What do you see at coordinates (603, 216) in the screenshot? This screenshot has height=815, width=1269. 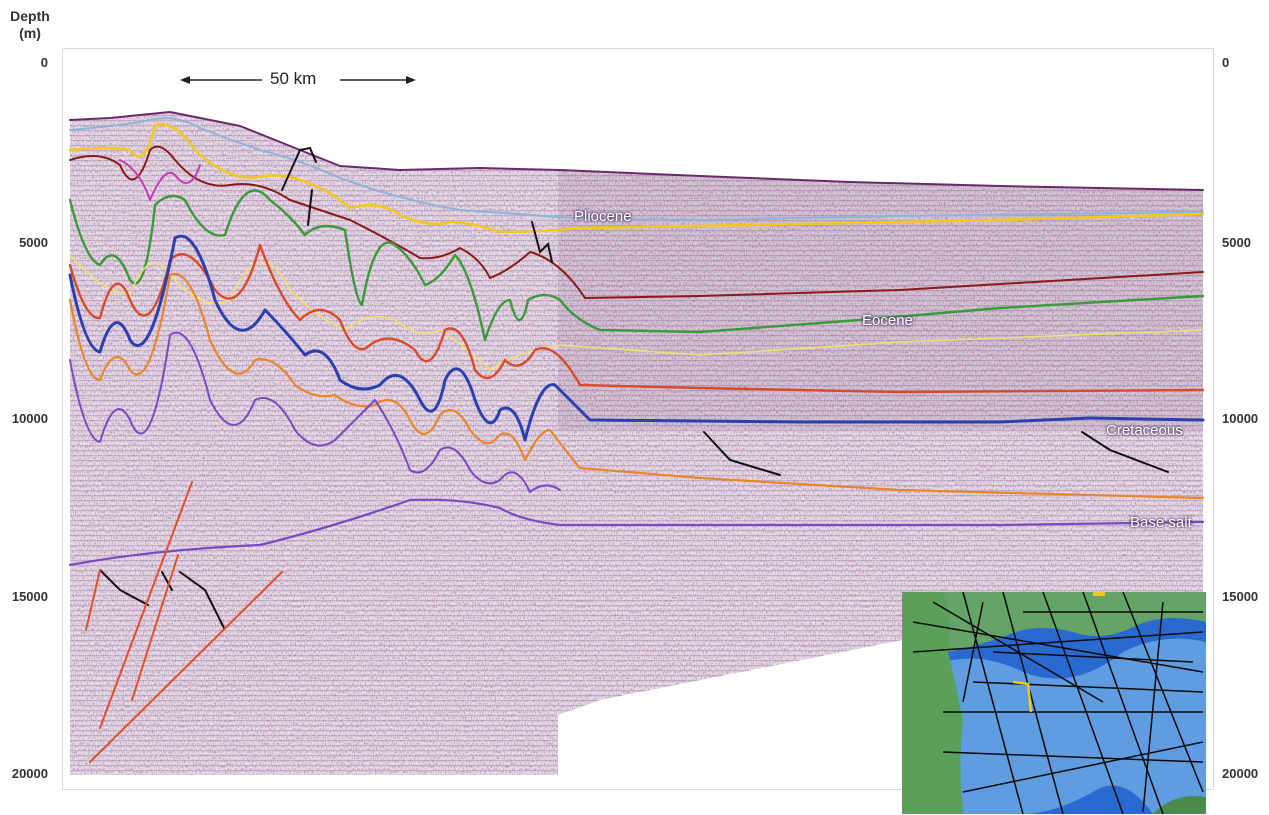 I see `label-pliocene: Pliocene` at bounding box center [603, 216].